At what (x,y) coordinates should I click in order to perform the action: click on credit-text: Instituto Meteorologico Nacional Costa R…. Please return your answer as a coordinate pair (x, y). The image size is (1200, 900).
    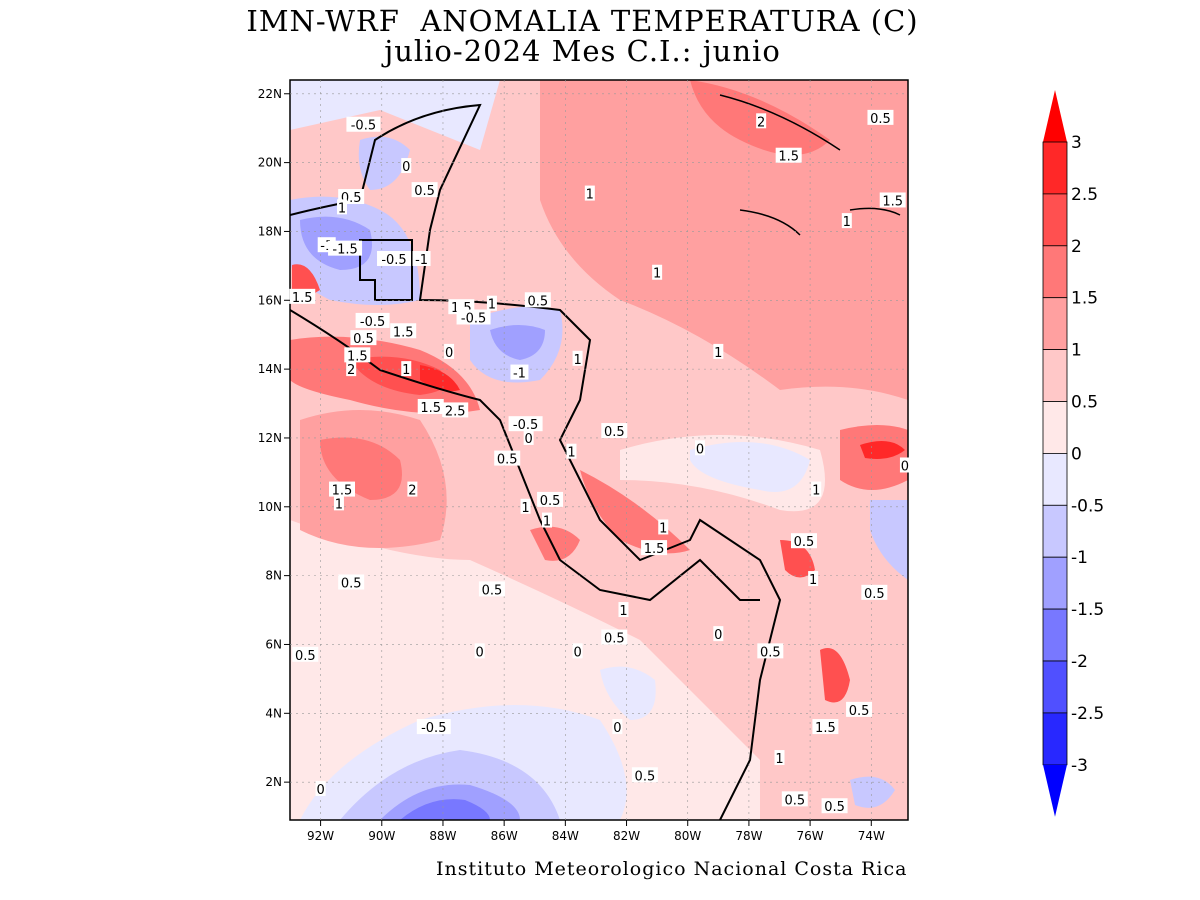
    Looking at the image, I should click on (672, 869).